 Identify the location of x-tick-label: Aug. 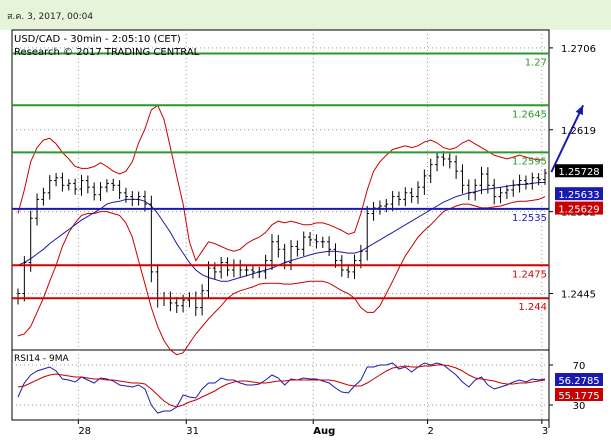
(324, 431).